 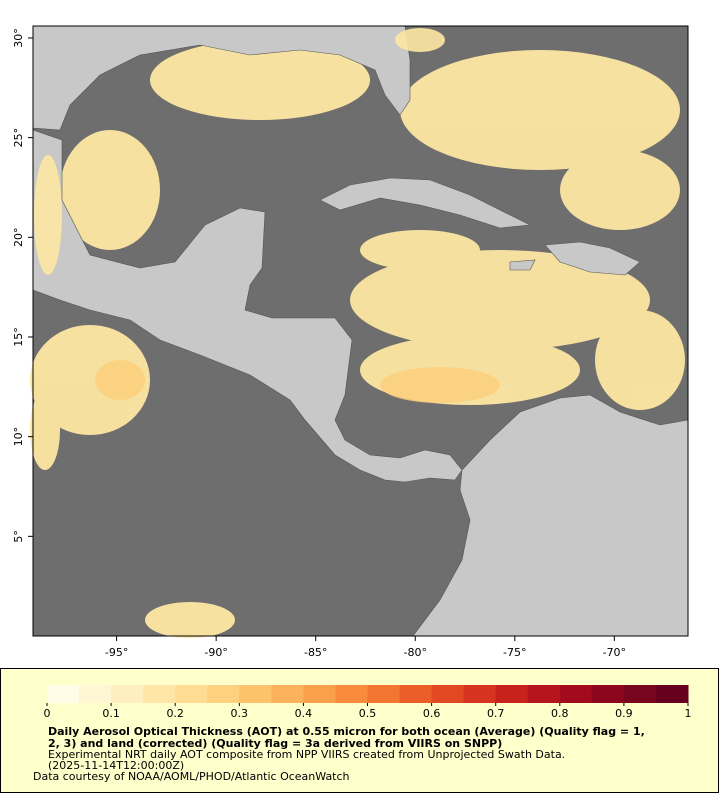 I want to click on colorbar-tick-label: 0.2, so click(x=175, y=713).